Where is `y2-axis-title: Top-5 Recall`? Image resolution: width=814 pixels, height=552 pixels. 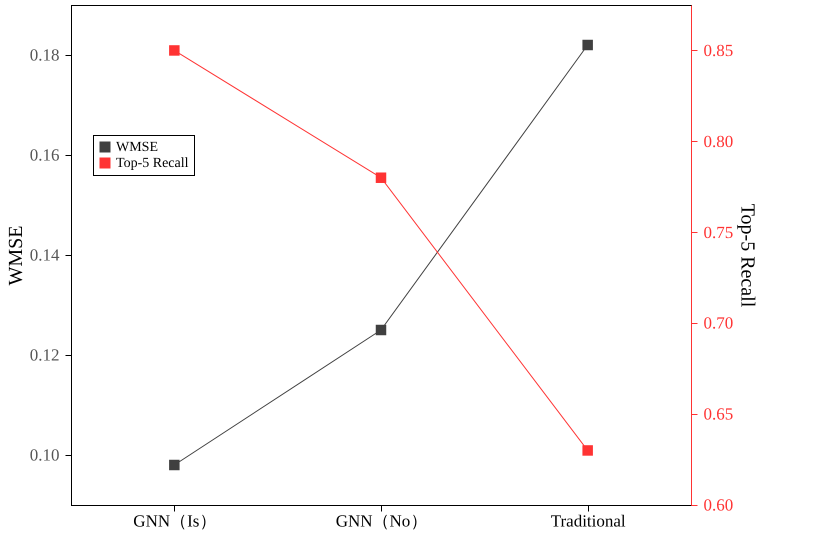 y2-axis-title: Top-5 Recall is located at coordinates (747, 256).